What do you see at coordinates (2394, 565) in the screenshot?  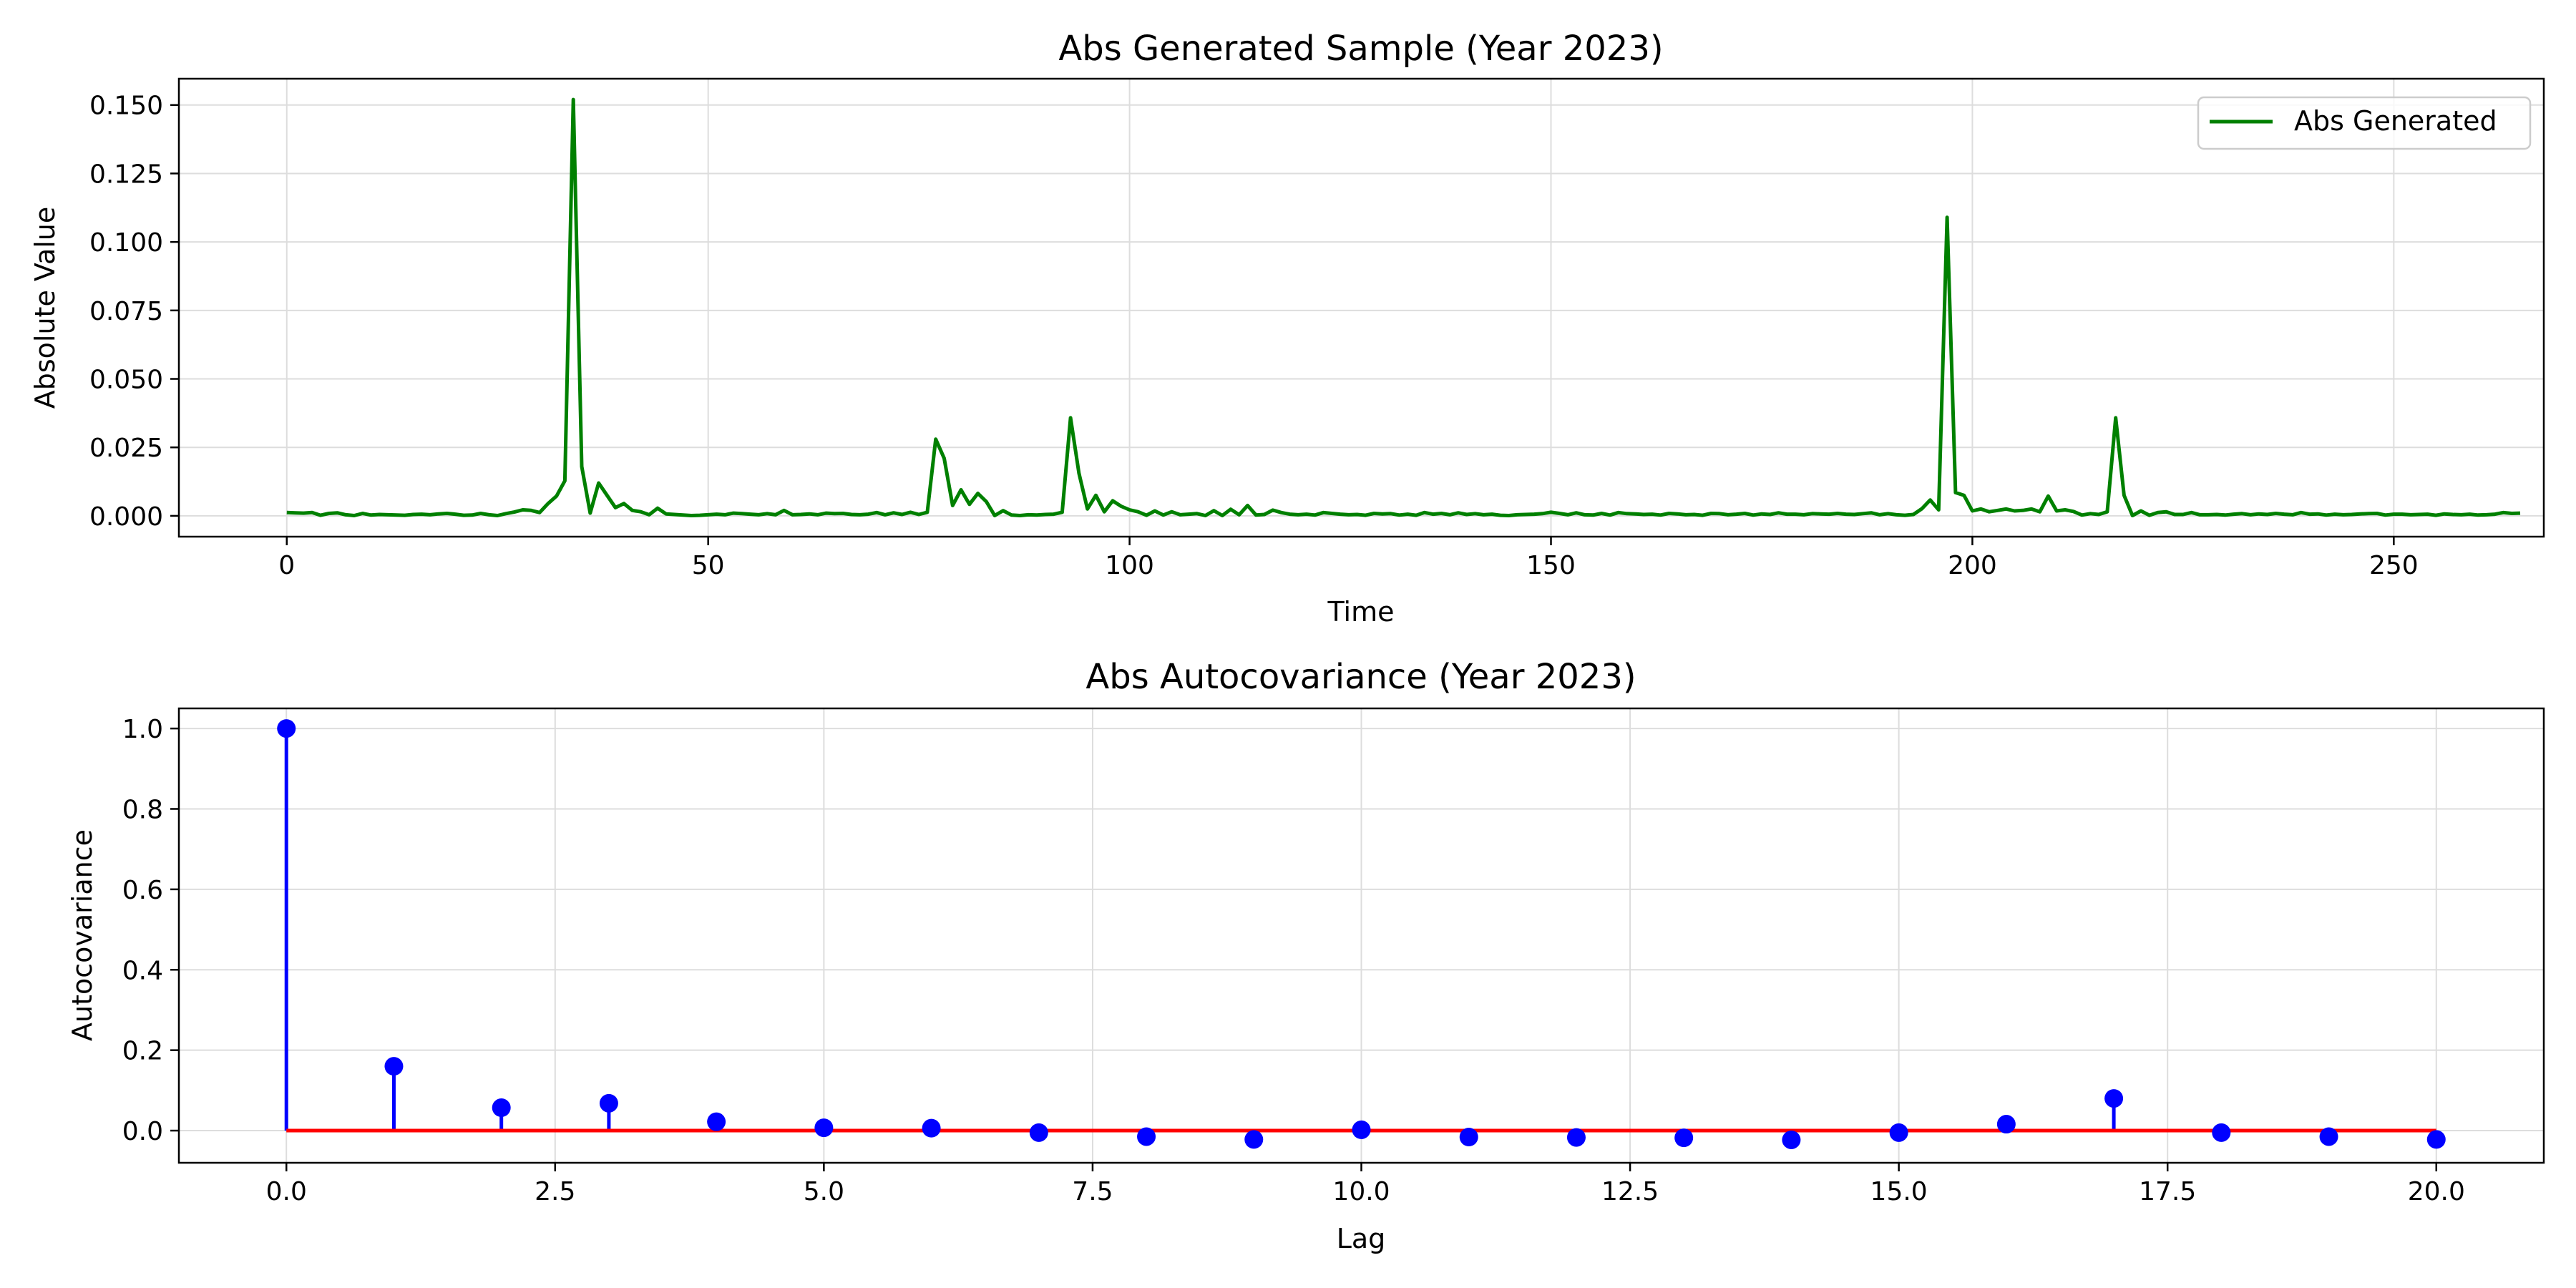 I see `generated-sample-x-tick-label: 250` at bounding box center [2394, 565].